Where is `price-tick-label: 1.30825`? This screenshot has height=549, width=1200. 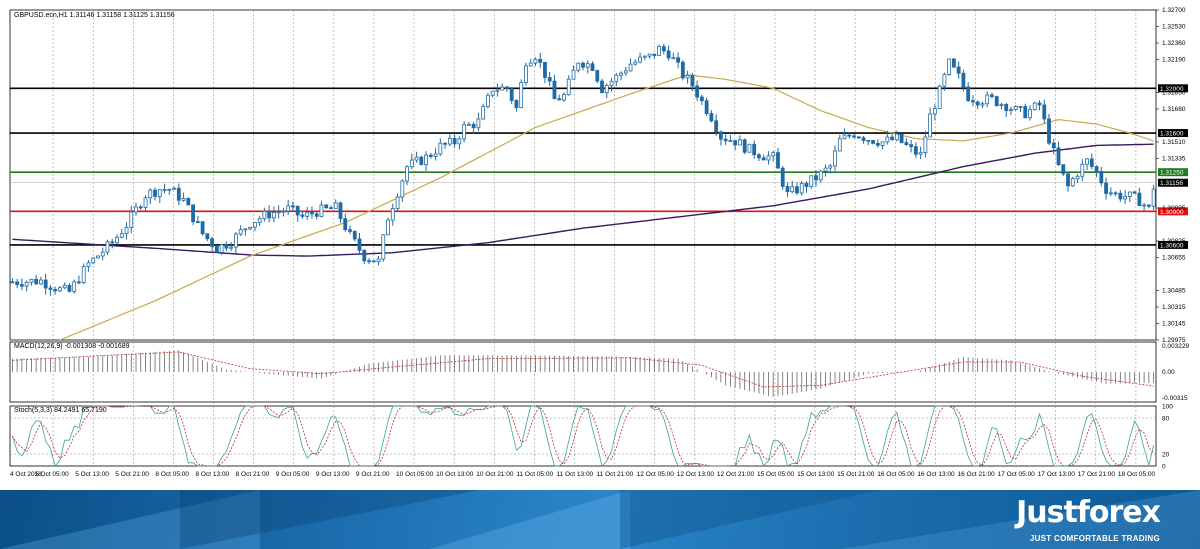
price-tick-label: 1.30825 is located at coordinates (1174, 241).